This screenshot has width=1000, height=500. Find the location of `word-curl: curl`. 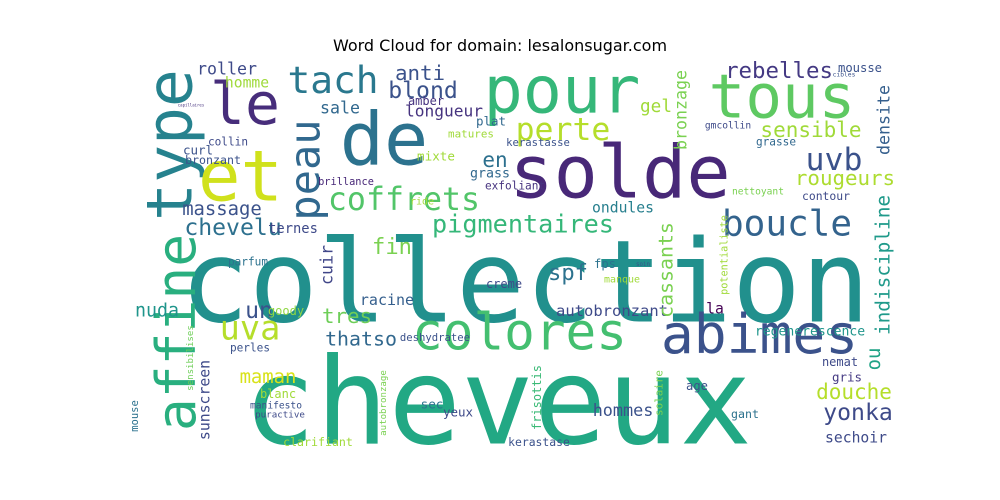

word-curl: curl is located at coordinates (198, 150).